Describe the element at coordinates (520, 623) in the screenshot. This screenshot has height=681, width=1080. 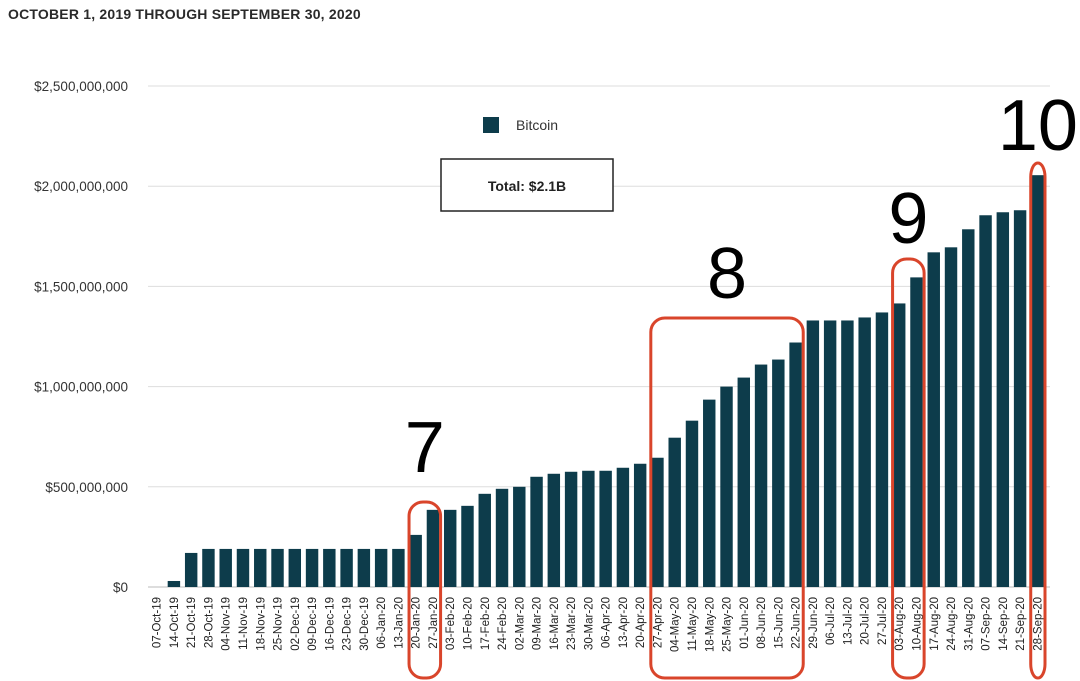
I see `x-tick-label: 02-Mar-20` at that location.